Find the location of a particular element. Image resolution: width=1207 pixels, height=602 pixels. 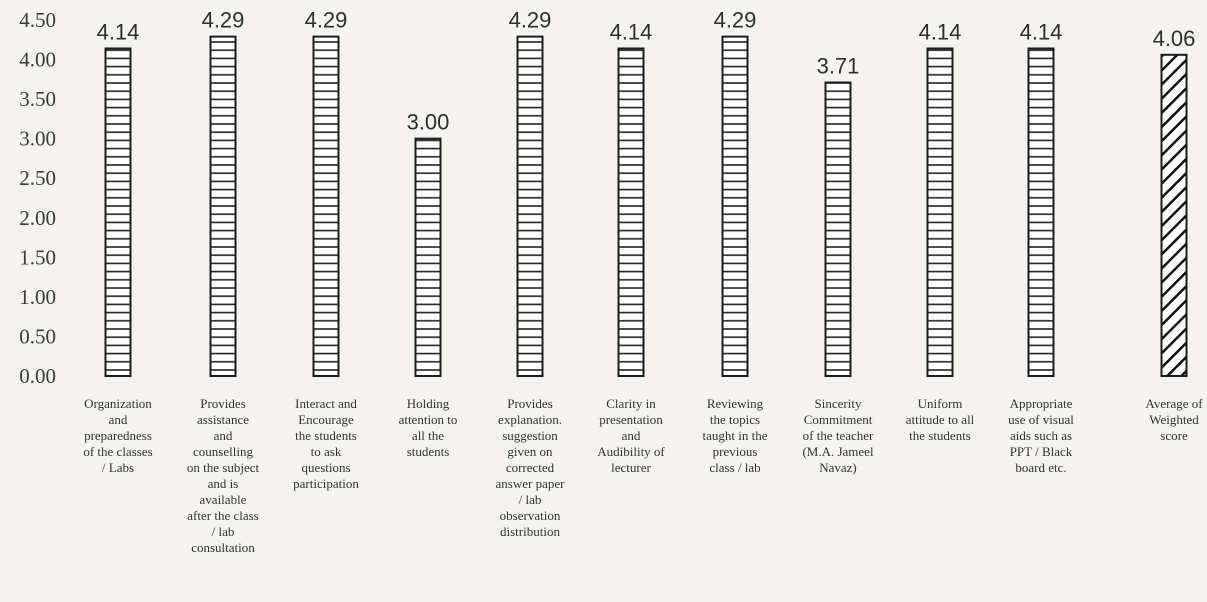

y-tick-label: 3.00 is located at coordinates (37, 139).